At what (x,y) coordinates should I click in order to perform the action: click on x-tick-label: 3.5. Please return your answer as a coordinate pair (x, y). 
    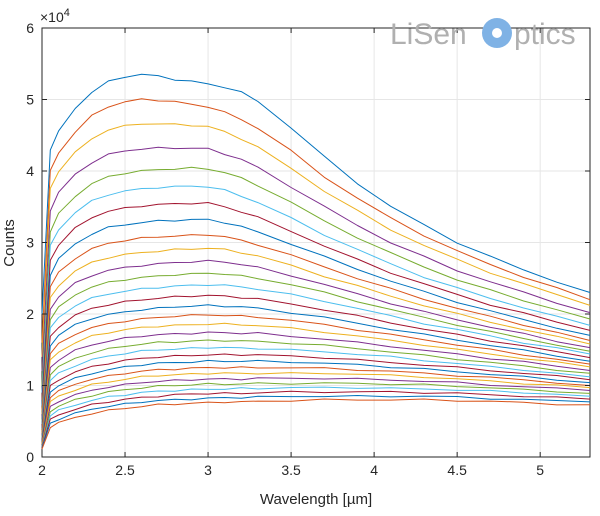
    Looking at the image, I should click on (291, 470).